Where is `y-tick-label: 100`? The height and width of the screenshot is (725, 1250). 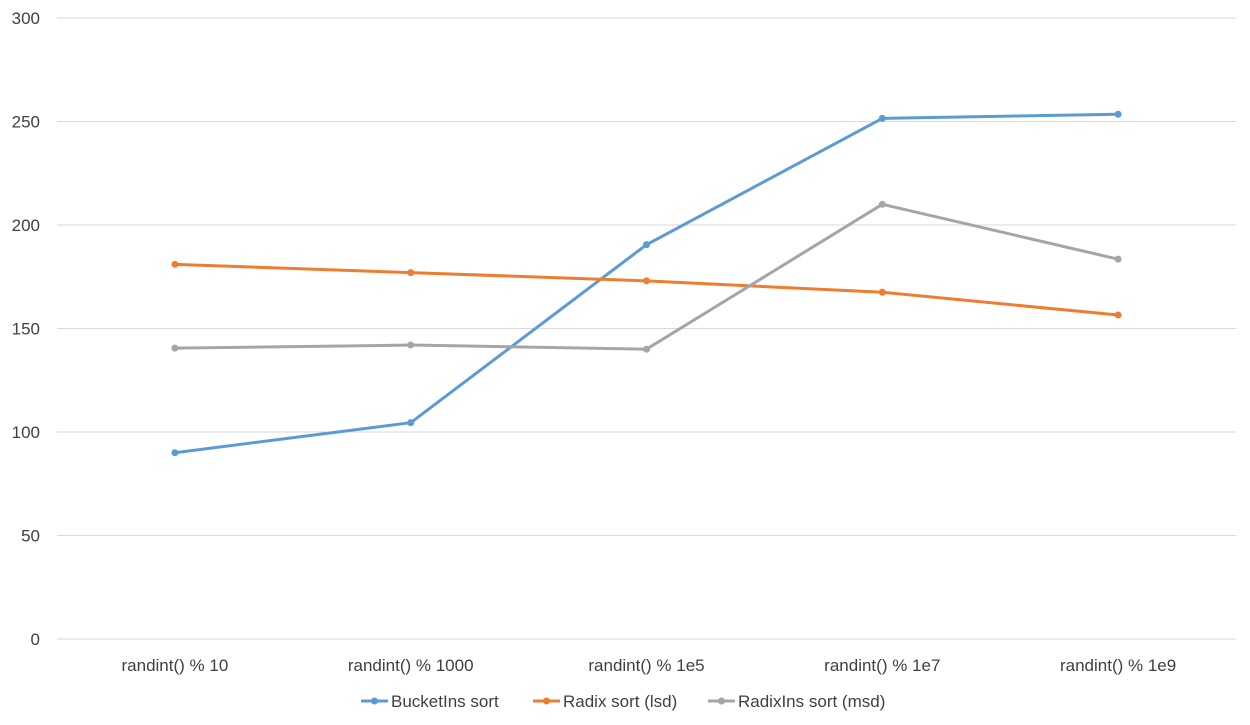 y-tick-label: 100 is located at coordinates (26, 432).